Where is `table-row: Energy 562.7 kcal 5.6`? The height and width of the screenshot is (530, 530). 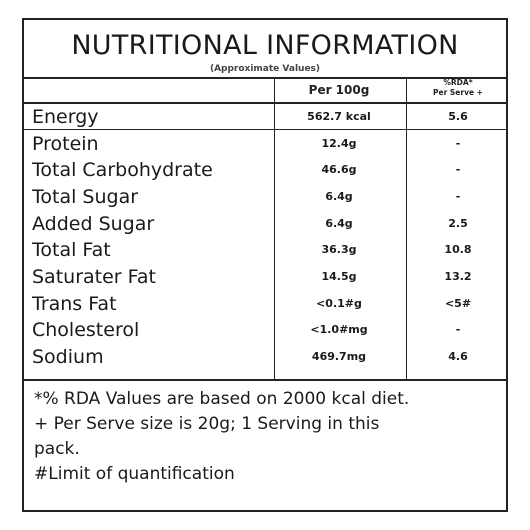 table-row: Energy 562.7 kcal 5.6 is located at coordinates (265, 117).